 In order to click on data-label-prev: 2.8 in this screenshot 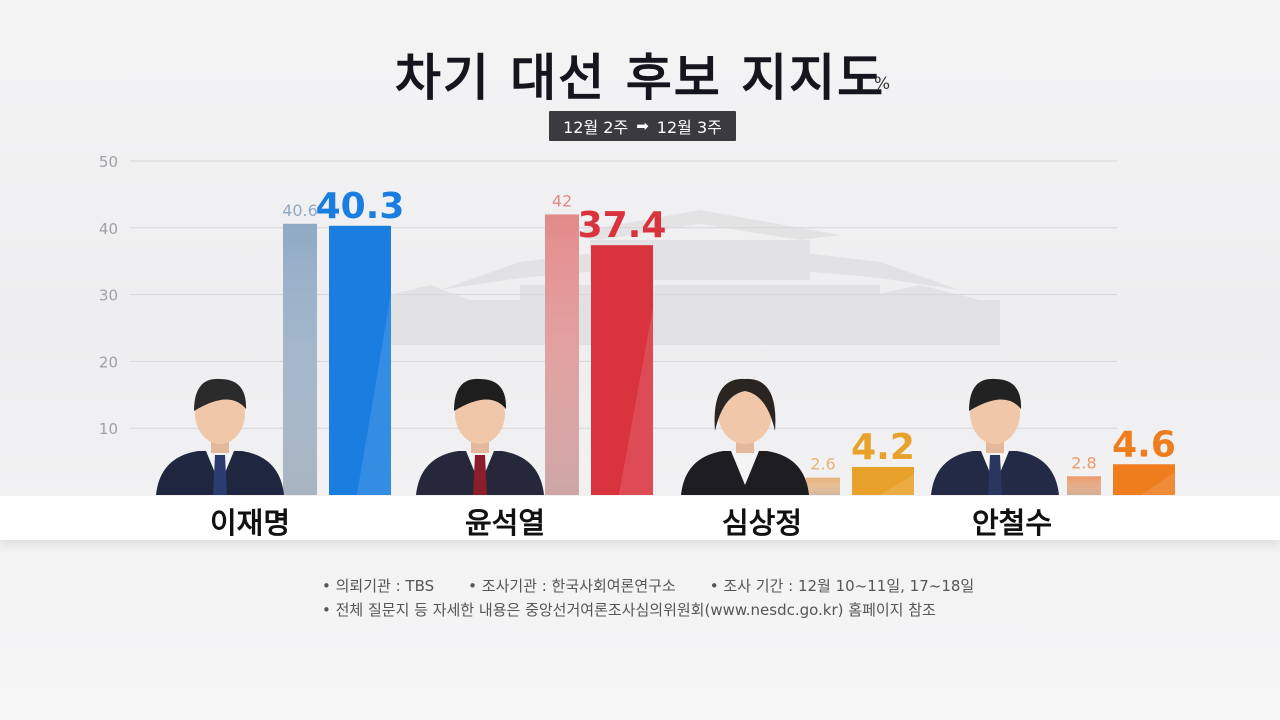, I will do `click(1083, 462)`.